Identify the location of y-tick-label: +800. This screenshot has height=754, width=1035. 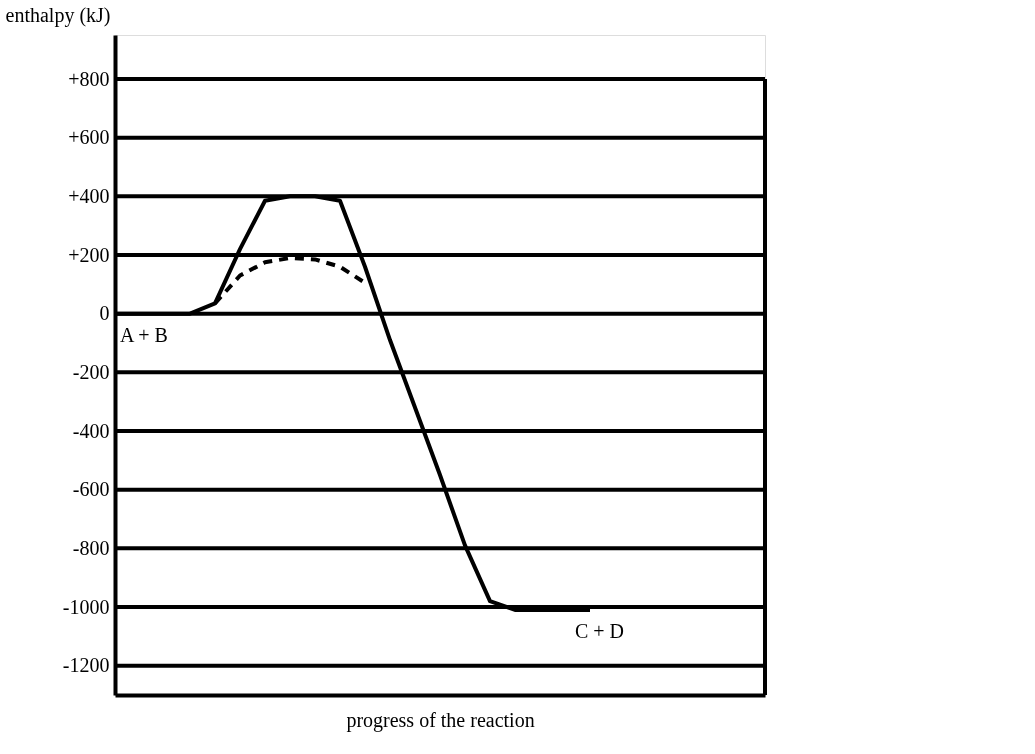
(89, 78).